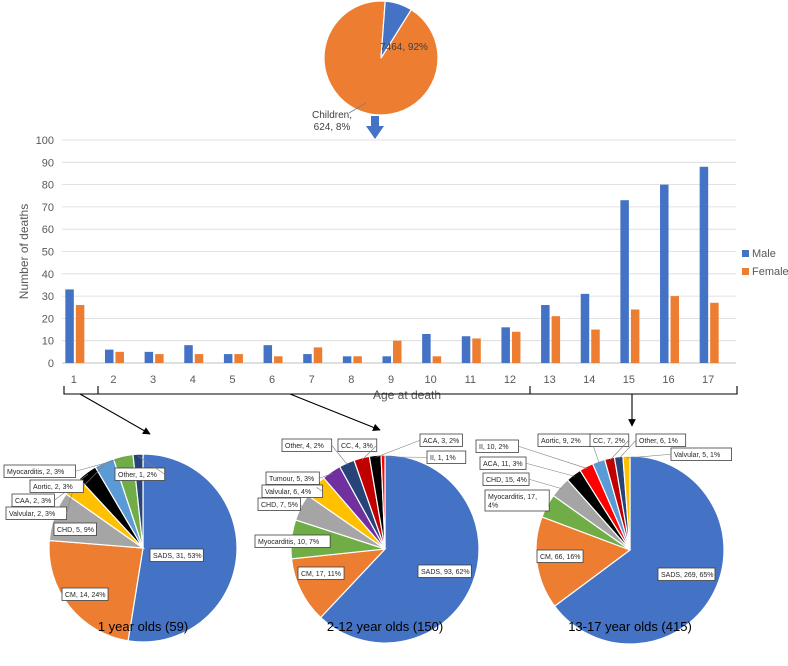 This screenshot has height=666, width=788. I want to click on 1-year-olds-title: 1 year olds (59), so click(143, 626).